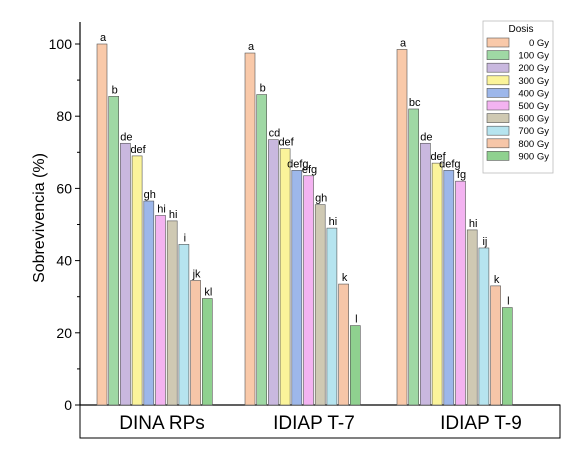 Image resolution: width=577 pixels, height=458 pixels. I want to click on y-tick-label: 100, so click(61, 44).